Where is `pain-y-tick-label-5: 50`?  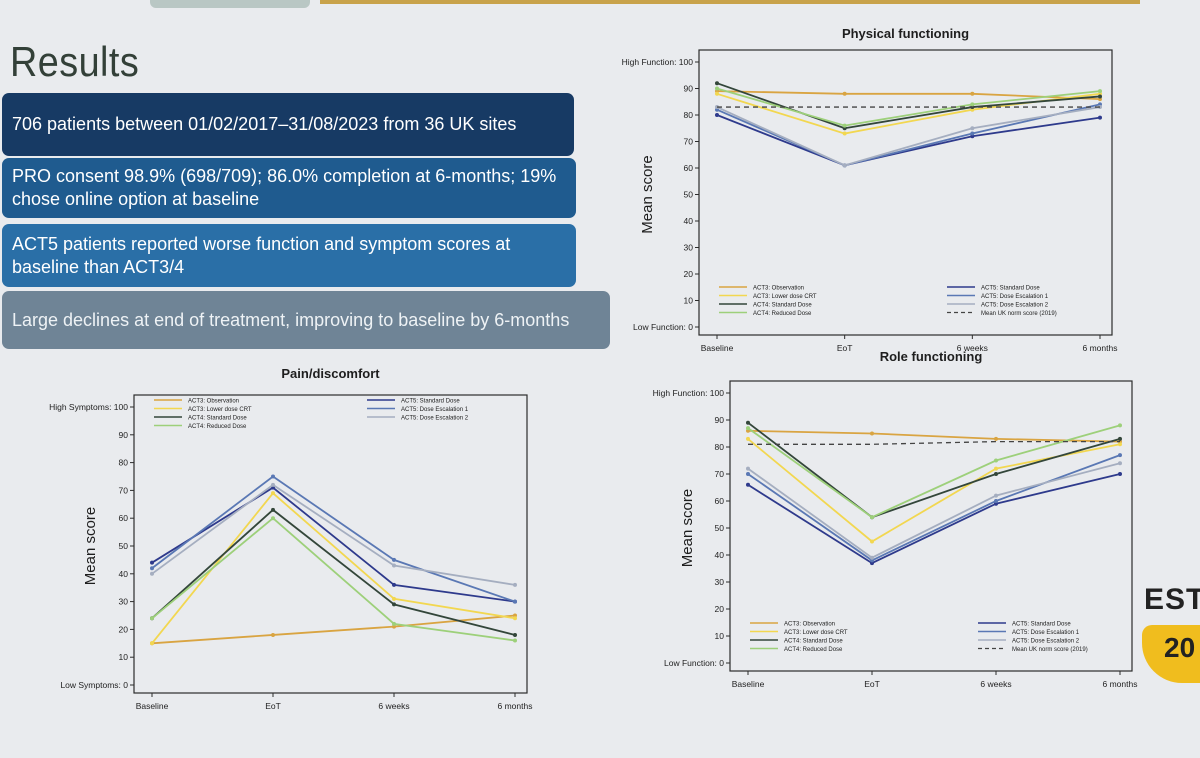
pain-y-tick-label-5: 50 is located at coordinates (124, 546).